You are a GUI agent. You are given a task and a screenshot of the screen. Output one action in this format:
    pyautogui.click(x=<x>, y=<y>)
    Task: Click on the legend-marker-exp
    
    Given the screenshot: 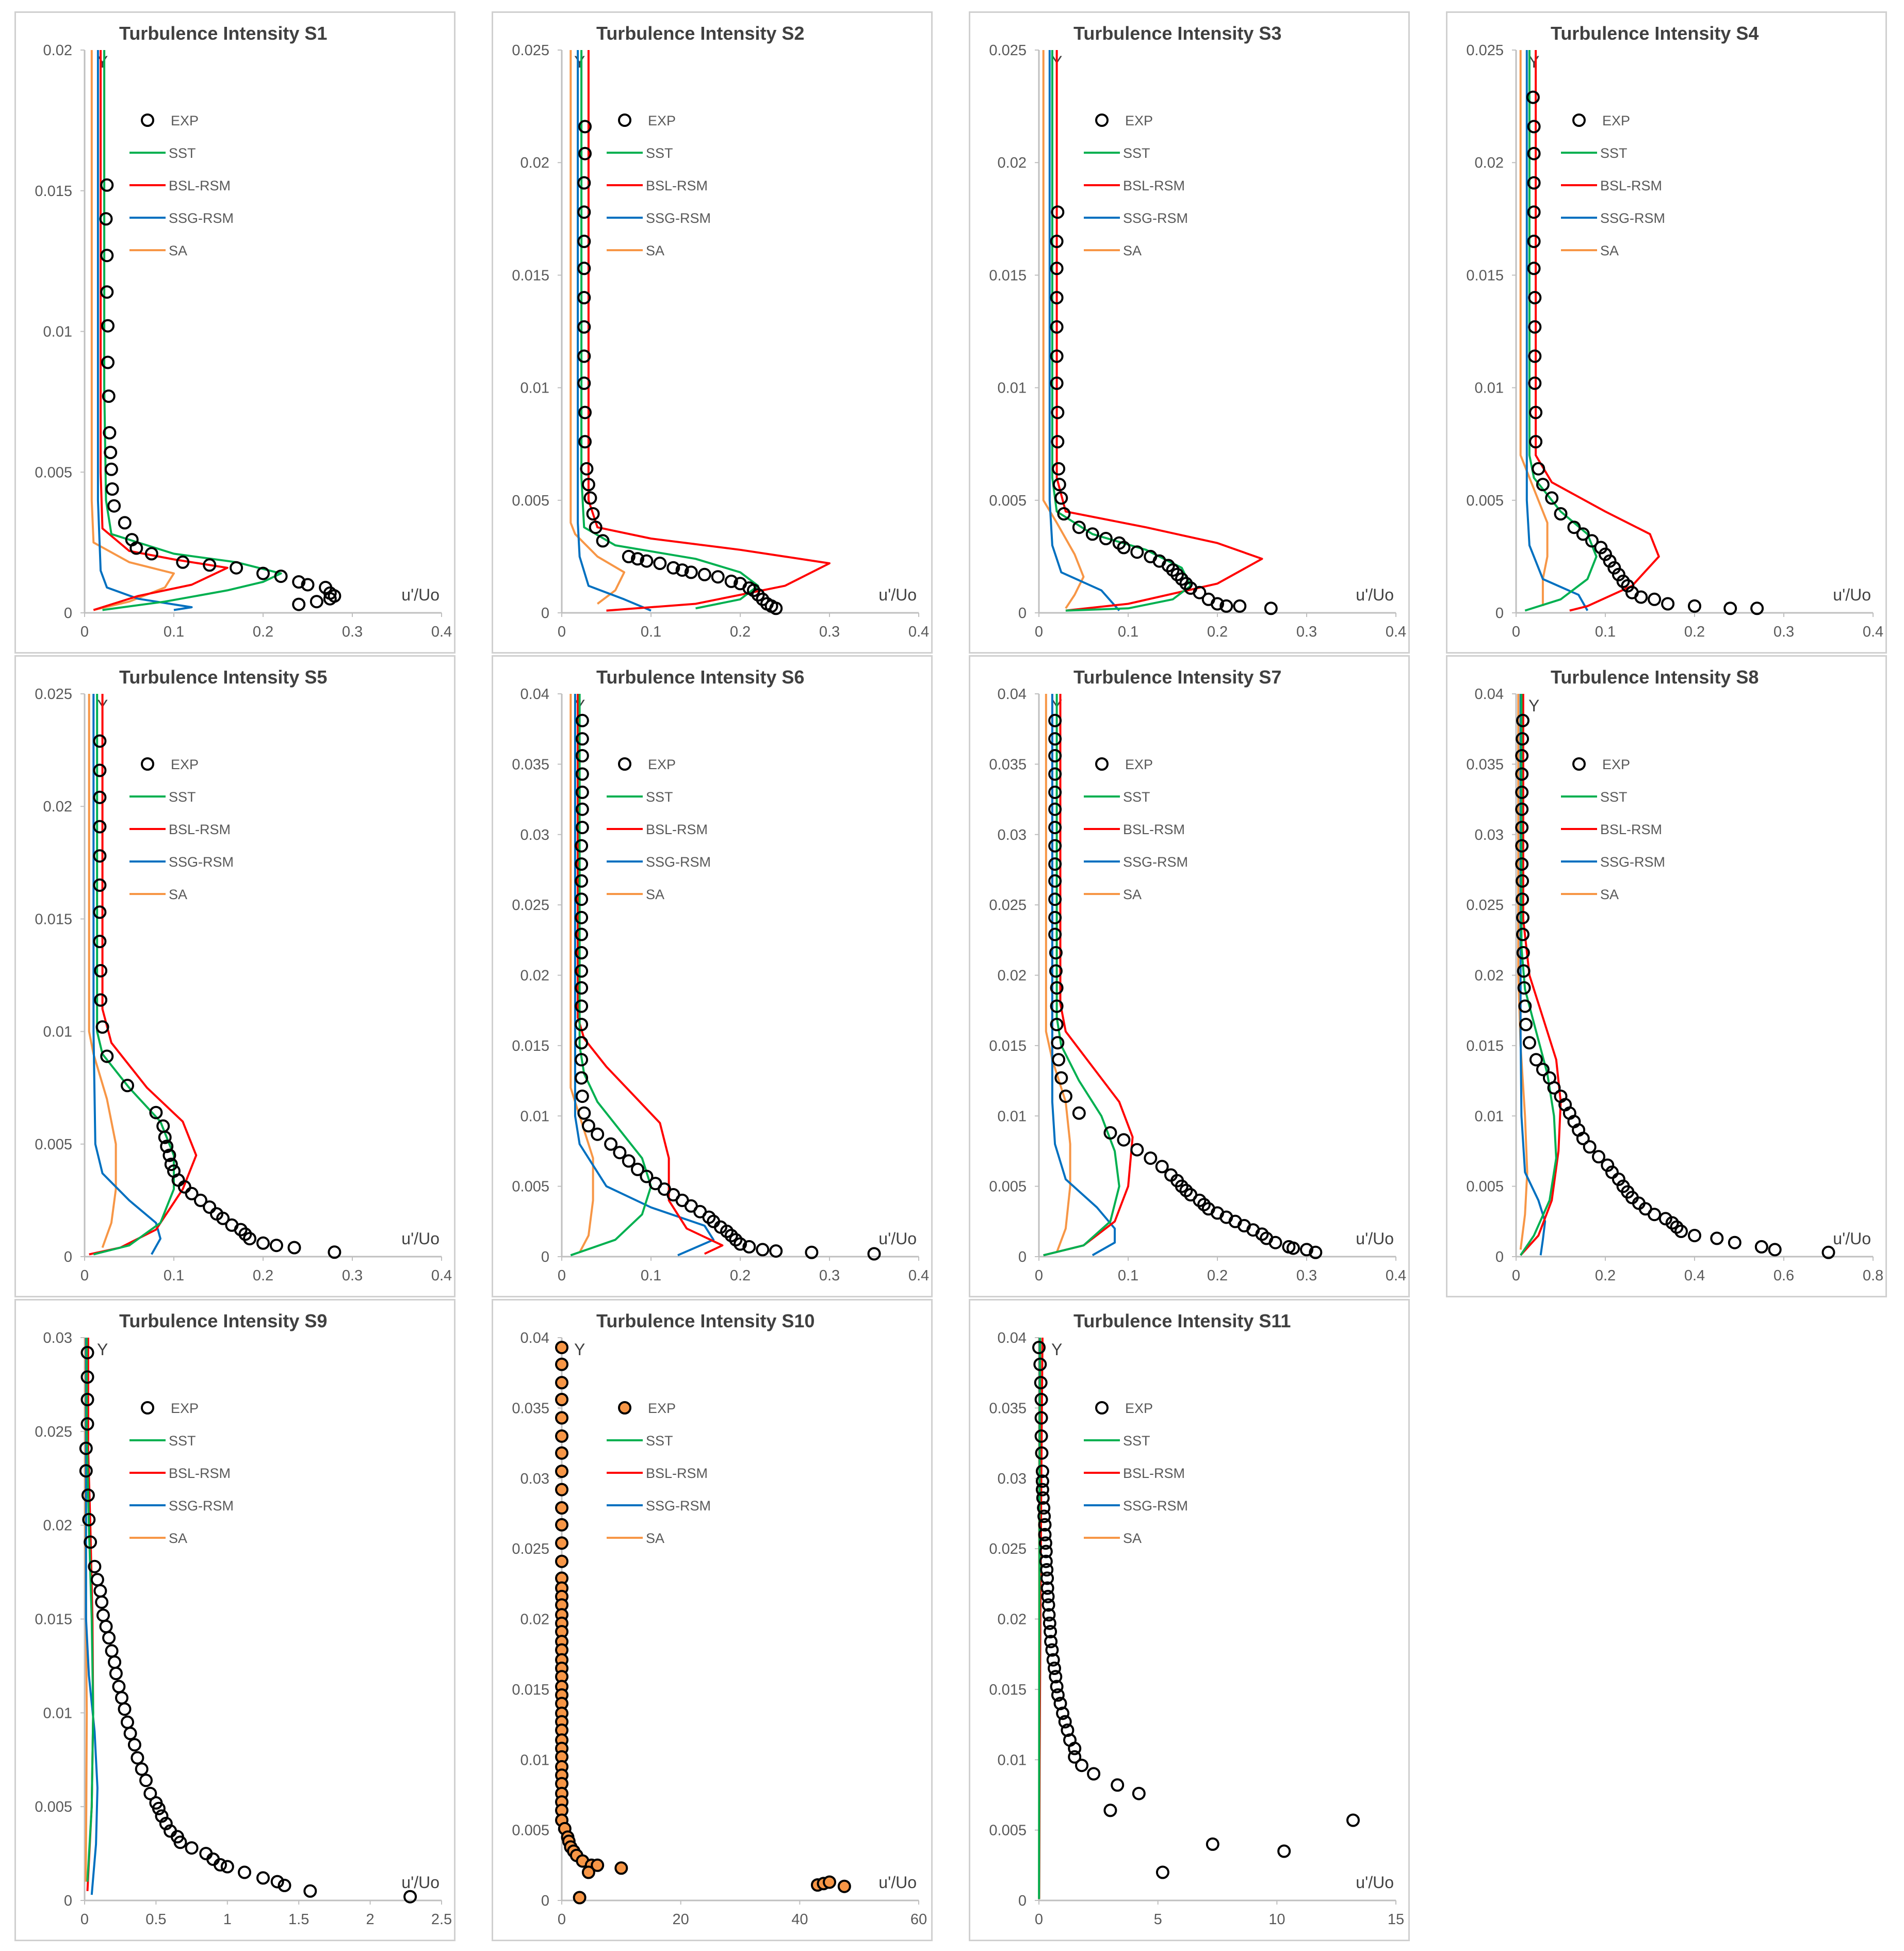 What is the action you would take?
    pyautogui.click(x=147, y=764)
    